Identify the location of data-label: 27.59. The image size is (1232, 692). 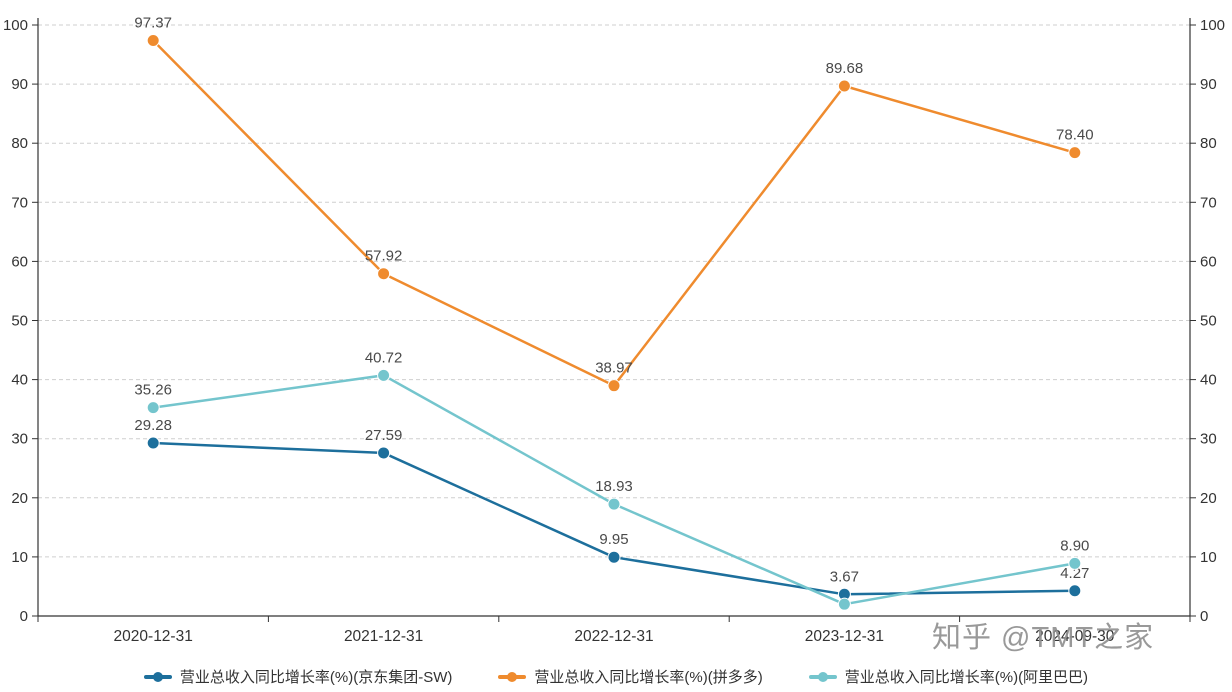
(384, 435).